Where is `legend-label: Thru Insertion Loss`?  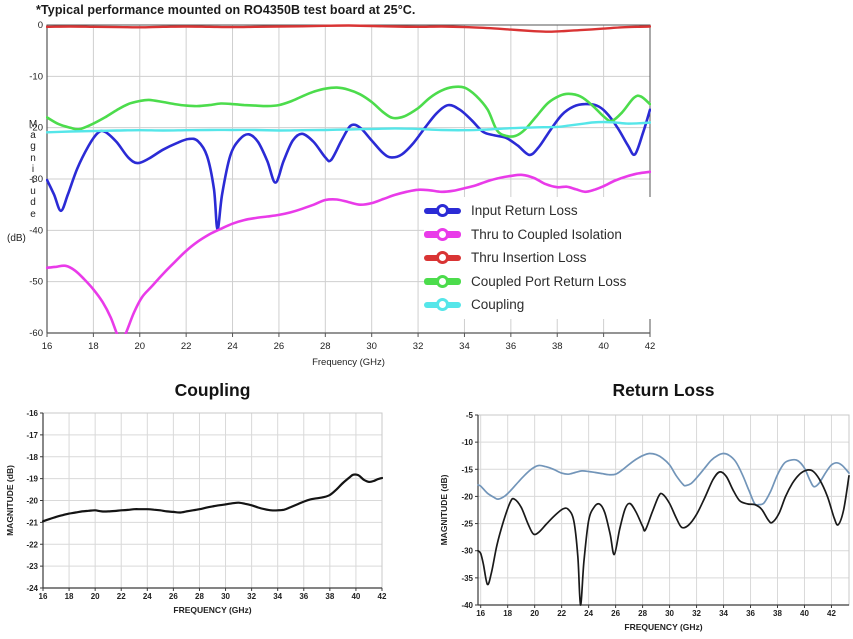
legend-label: Thru Insertion Loss is located at coordinates (529, 258).